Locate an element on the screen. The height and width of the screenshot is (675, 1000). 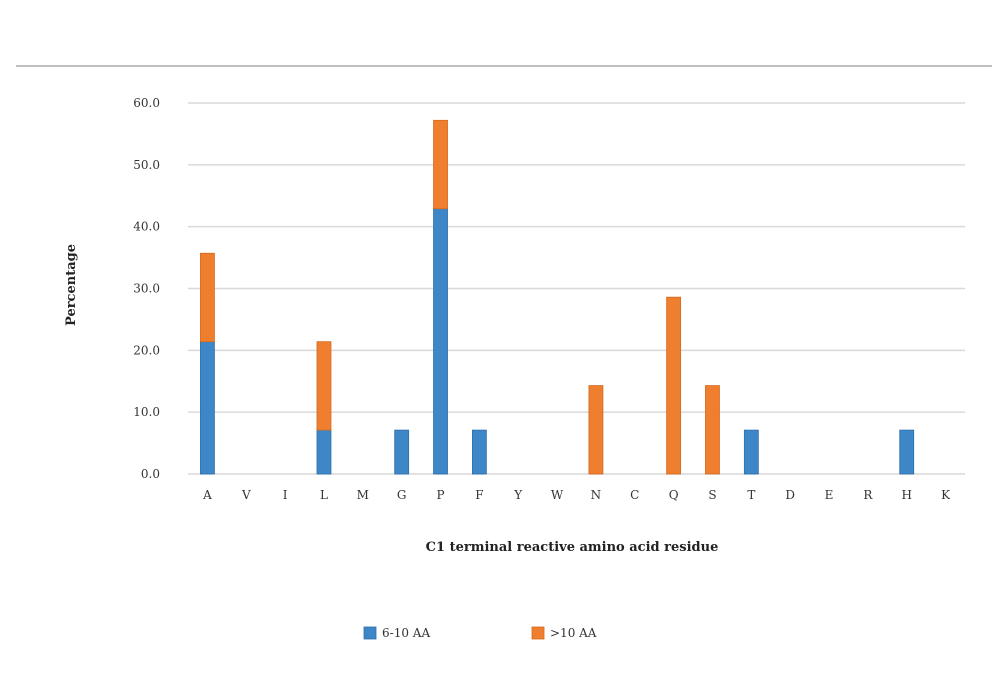
bar-N-over-10-aa is located at coordinates (596, 430).